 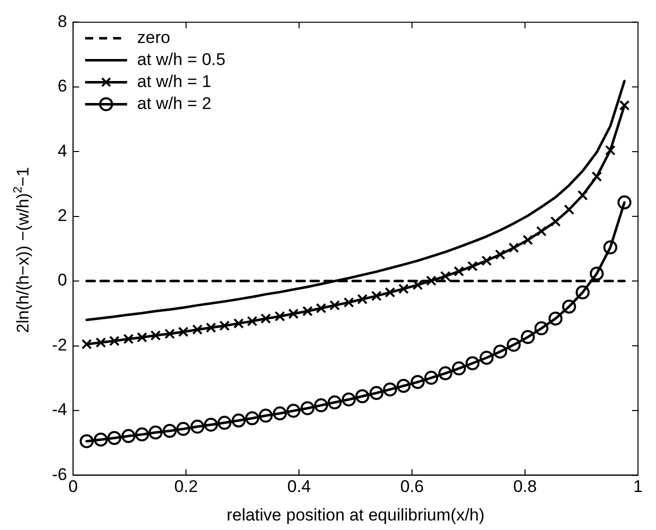 I want to click on legend-label: at w/h = 0.5, so click(x=181, y=59).